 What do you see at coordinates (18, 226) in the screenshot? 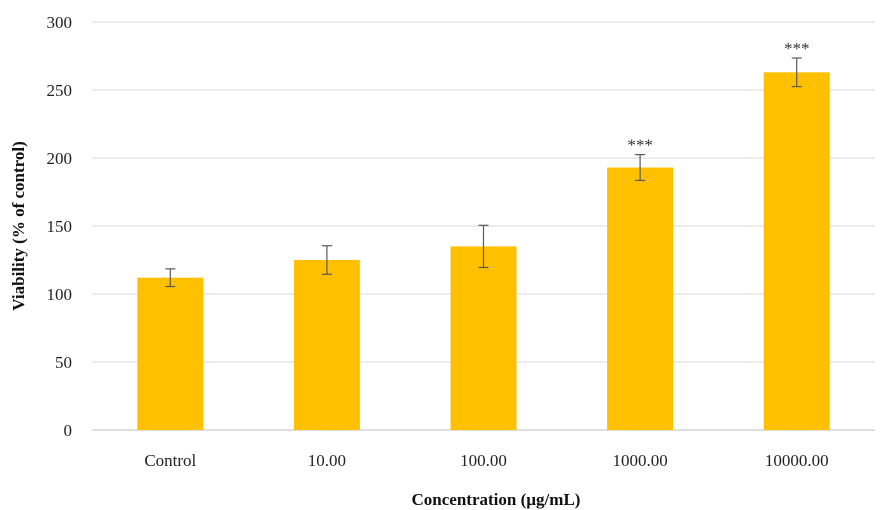
I see `y-axis-title: Viability (% of control)` at bounding box center [18, 226].